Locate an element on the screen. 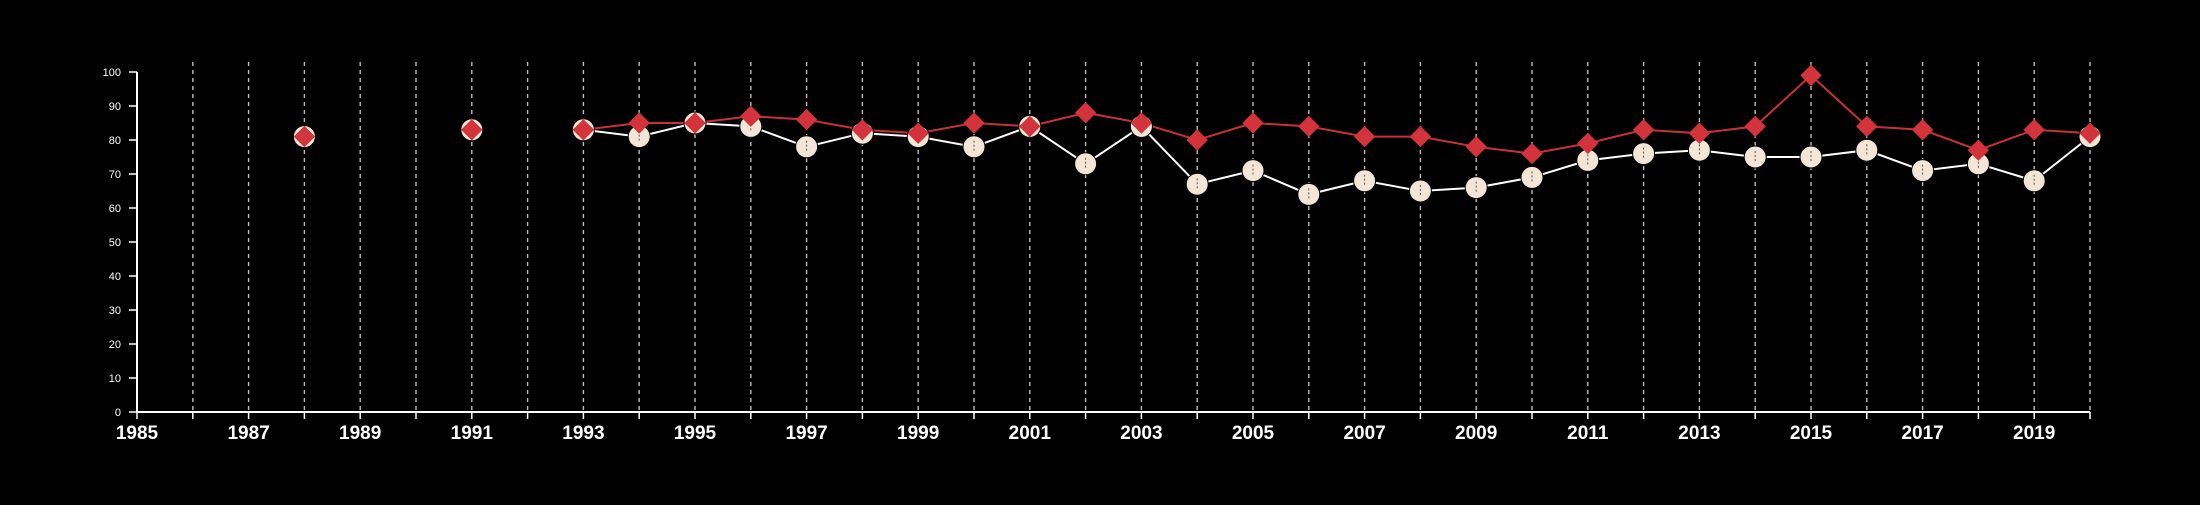 This screenshot has width=2200, height=505. y-tick-label: 60 is located at coordinates (115, 209).